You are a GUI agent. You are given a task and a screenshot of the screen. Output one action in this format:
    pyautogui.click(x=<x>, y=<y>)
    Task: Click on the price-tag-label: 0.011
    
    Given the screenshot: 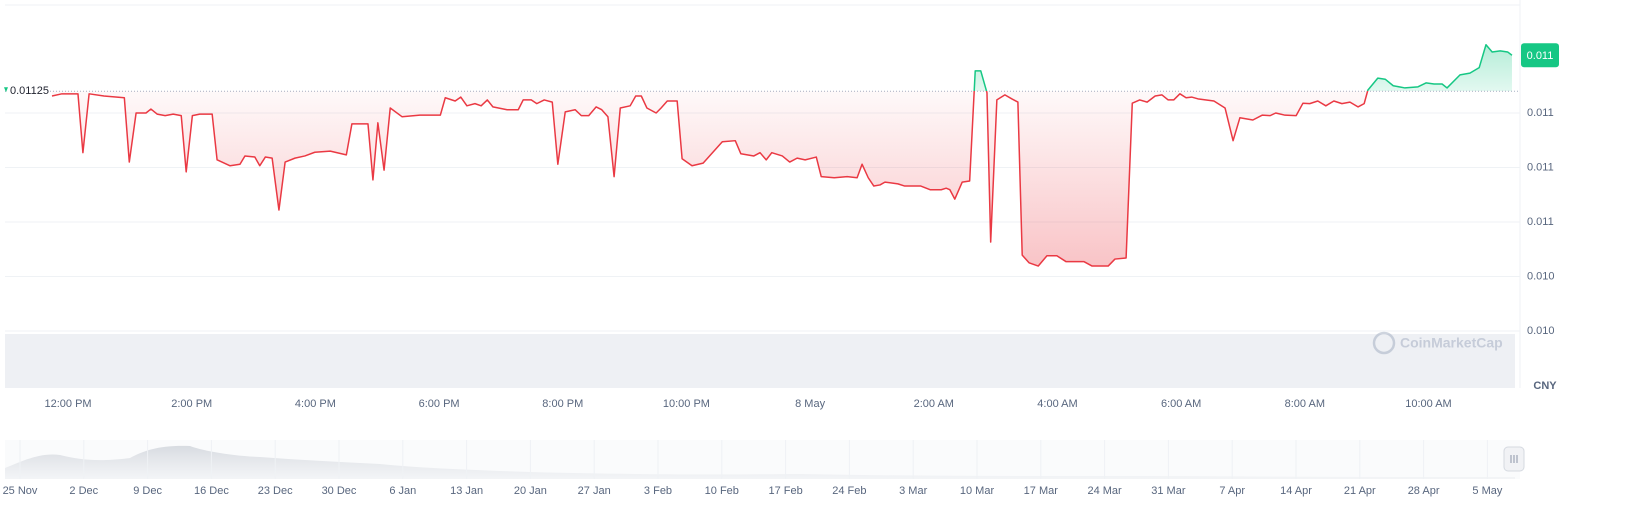 What is the action you would take?
    pyautogui.click(x=1540, y=56)
    